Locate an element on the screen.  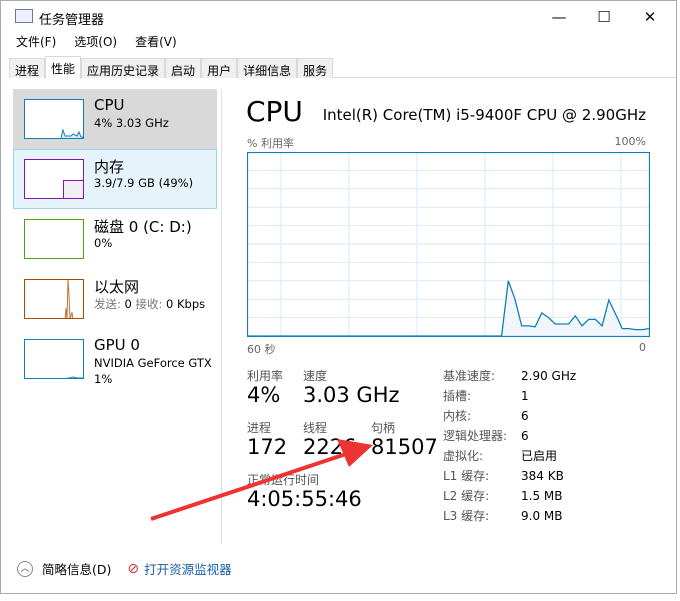
utilization-value: 4% is located at coordinates (264, 395).